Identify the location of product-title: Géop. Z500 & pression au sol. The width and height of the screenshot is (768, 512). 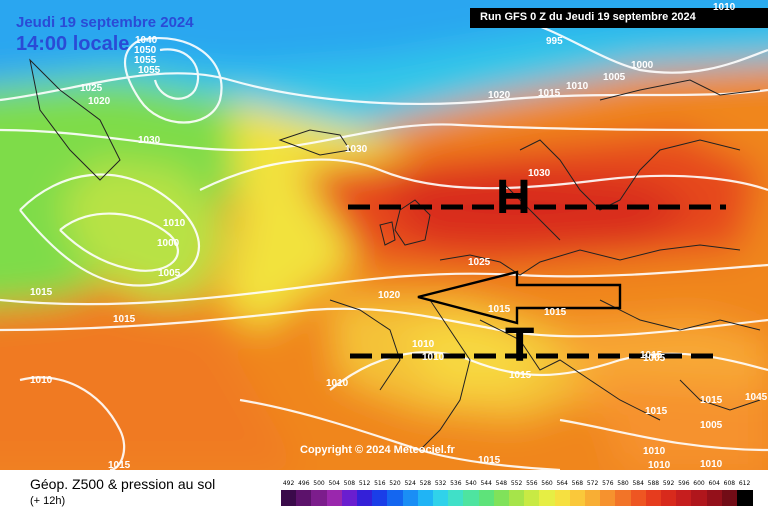
(123, 484).